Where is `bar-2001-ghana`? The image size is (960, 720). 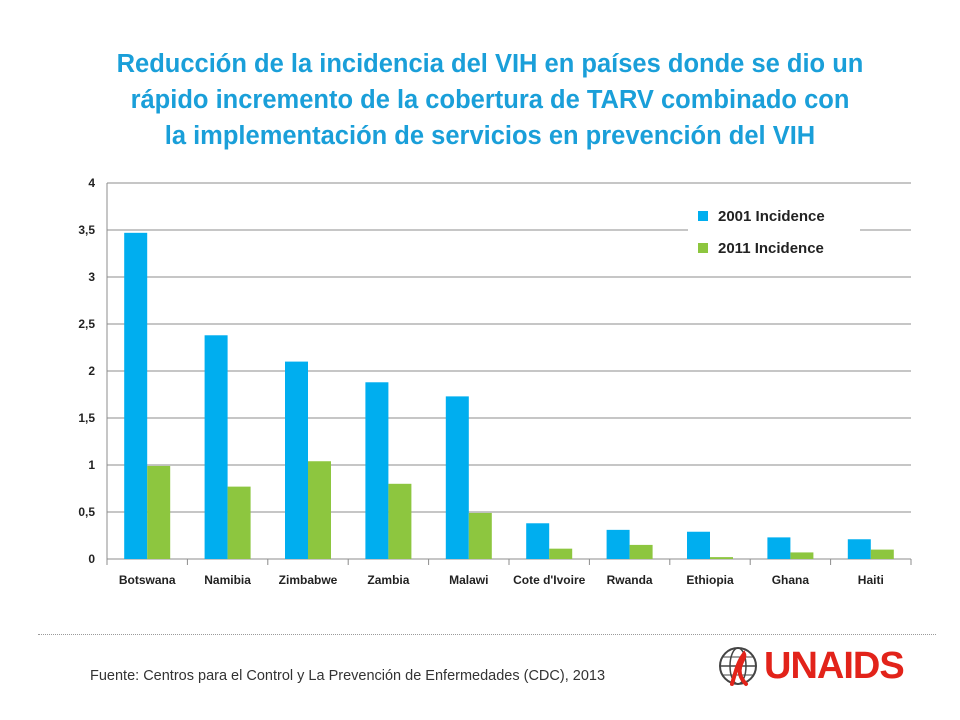
bar-2001-ghana is located at coordinates (779, 548).